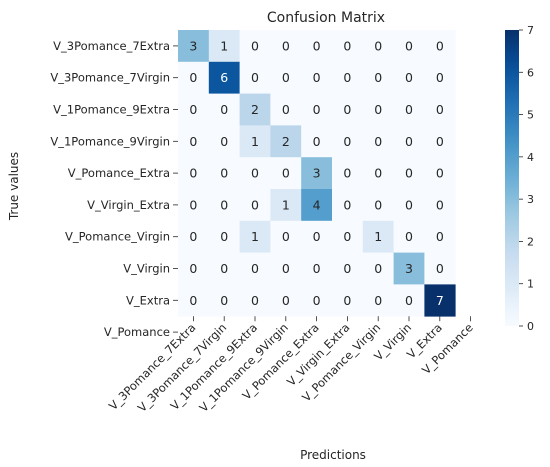  I want to click on colorbar-gradient, so click(512, 178).